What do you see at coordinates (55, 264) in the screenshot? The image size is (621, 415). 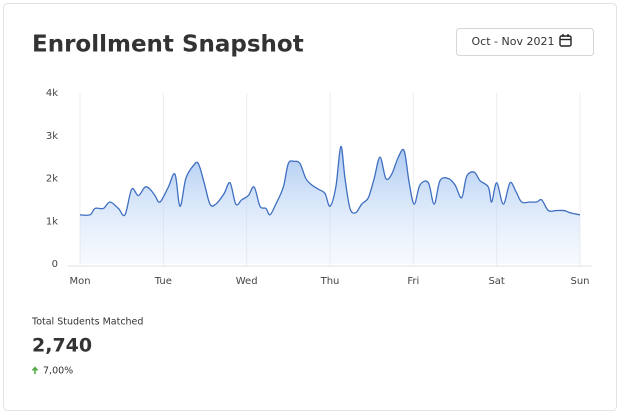 I see `y-tick-label: 0` at bounding box center [55, 264].